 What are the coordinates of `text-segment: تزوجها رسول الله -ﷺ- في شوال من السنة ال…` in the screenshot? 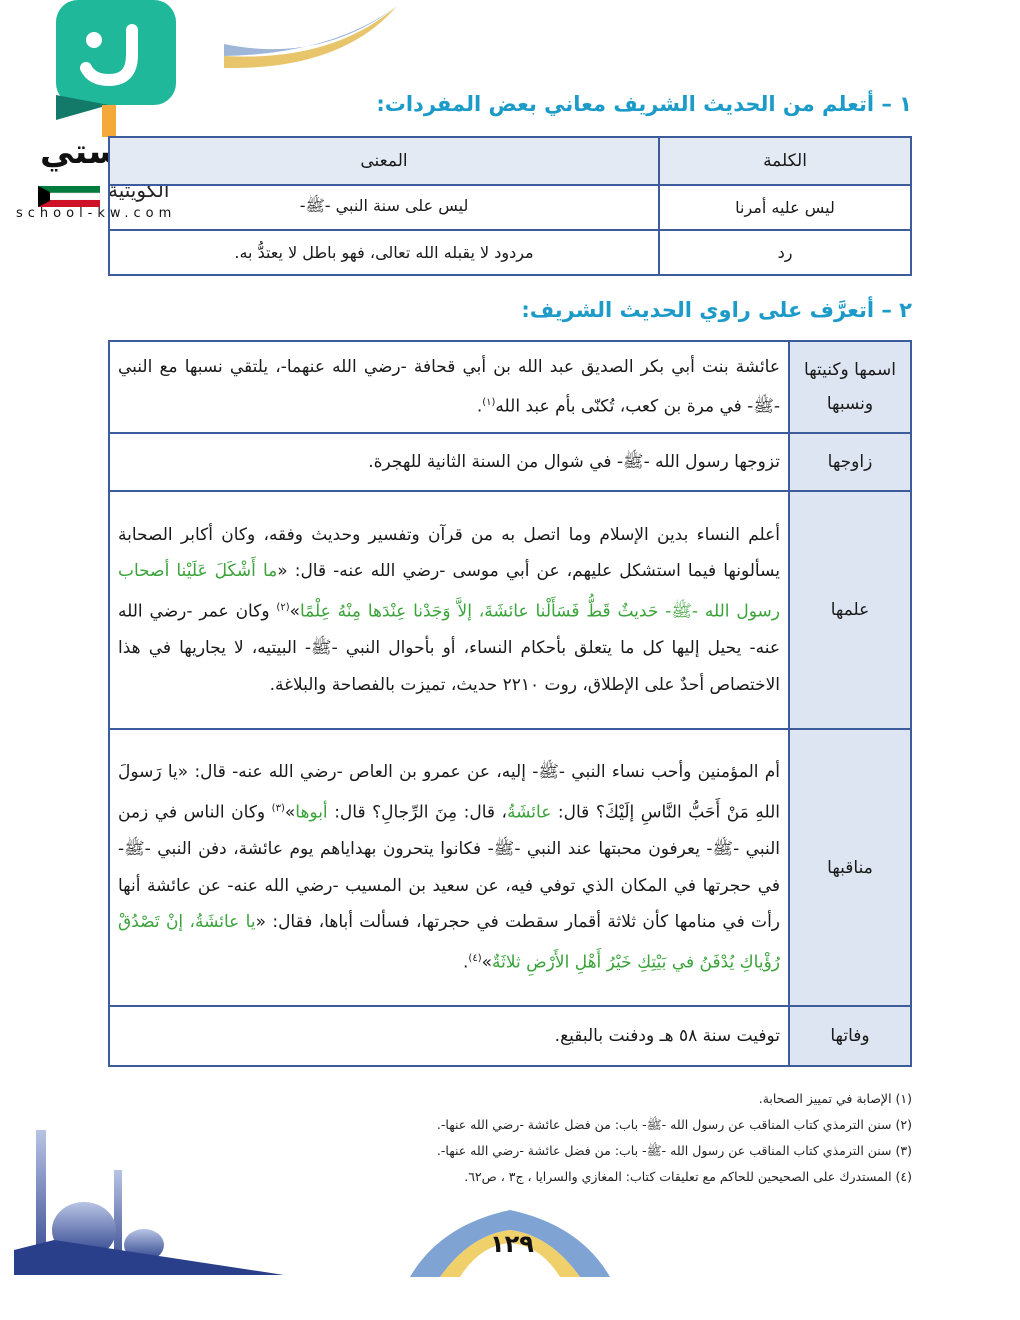 It's located at (574, 461).